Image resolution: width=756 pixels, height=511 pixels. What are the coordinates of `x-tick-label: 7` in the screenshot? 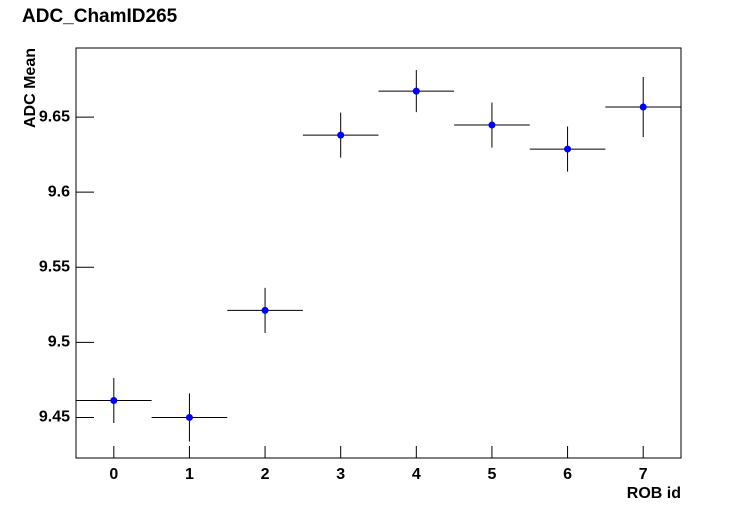 It's located at (643, 474).